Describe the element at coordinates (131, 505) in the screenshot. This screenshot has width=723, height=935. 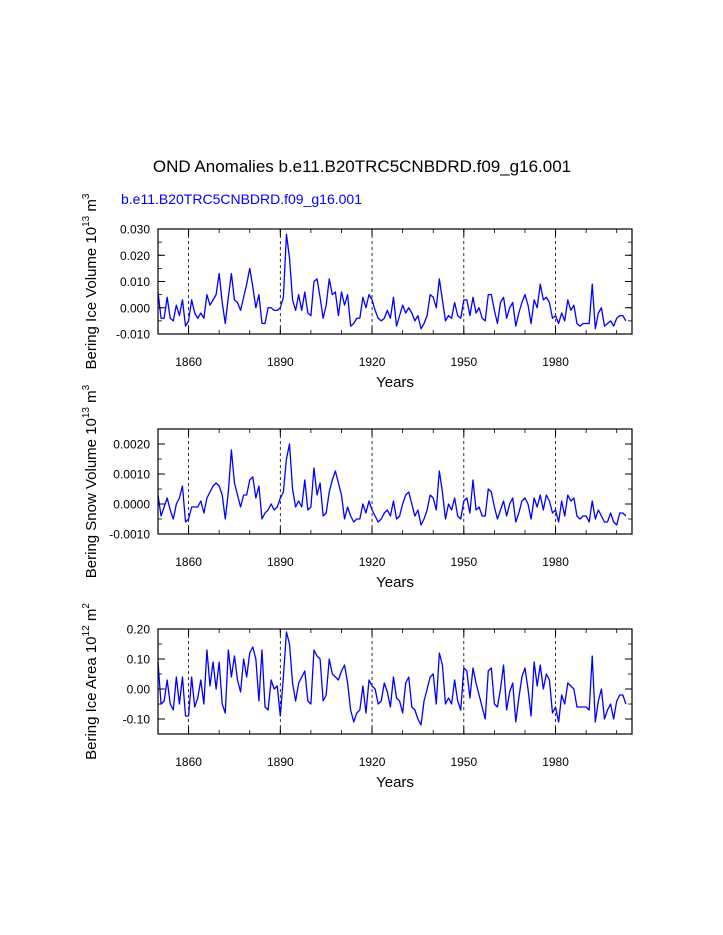
I see `y-tick-label: 0.0000` at that location.